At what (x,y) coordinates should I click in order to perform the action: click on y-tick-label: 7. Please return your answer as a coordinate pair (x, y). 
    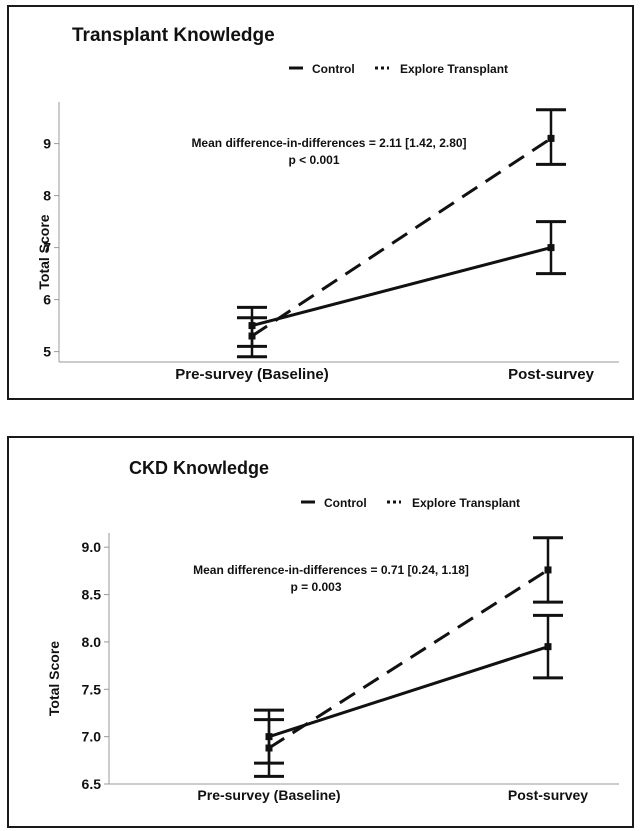
    Looking at the image, I should click on (47, 248).